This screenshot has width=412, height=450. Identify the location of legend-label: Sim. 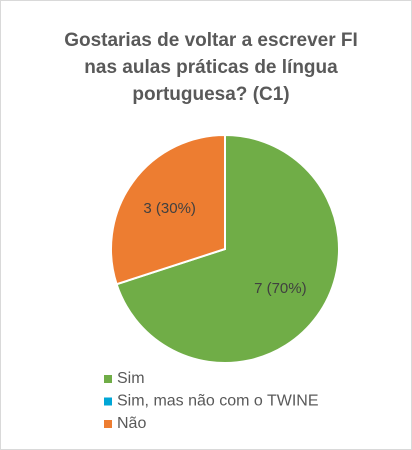
(131, 378).